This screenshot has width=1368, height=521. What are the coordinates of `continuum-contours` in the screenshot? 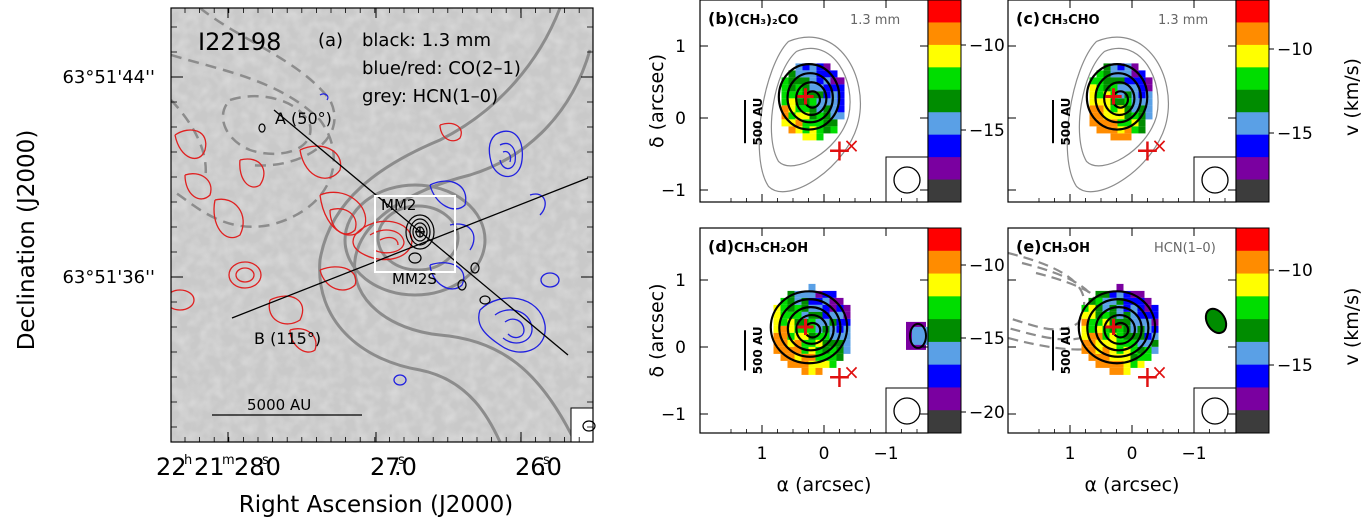 It's located at (374, 214).